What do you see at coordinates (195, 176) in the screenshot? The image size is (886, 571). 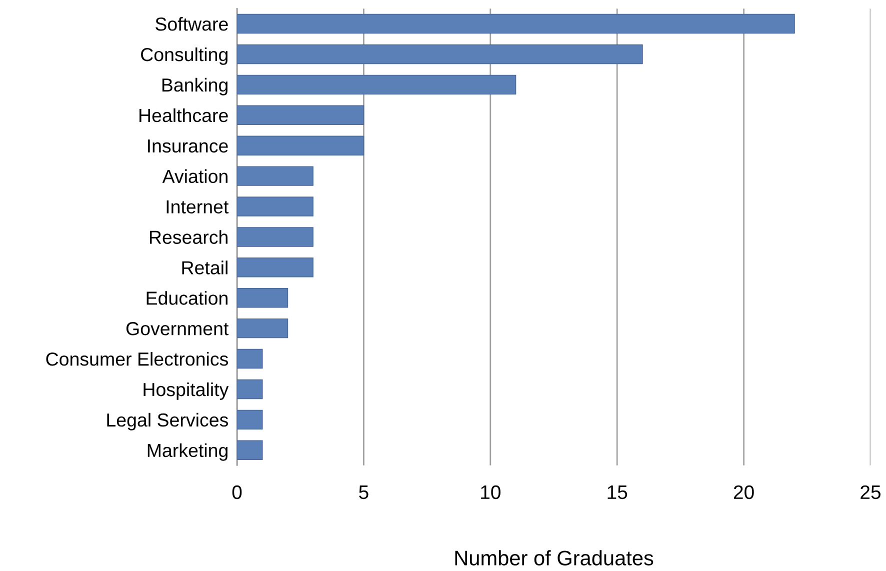 I see `y-tick-label: Aviation` at bounding box center [195, 176].